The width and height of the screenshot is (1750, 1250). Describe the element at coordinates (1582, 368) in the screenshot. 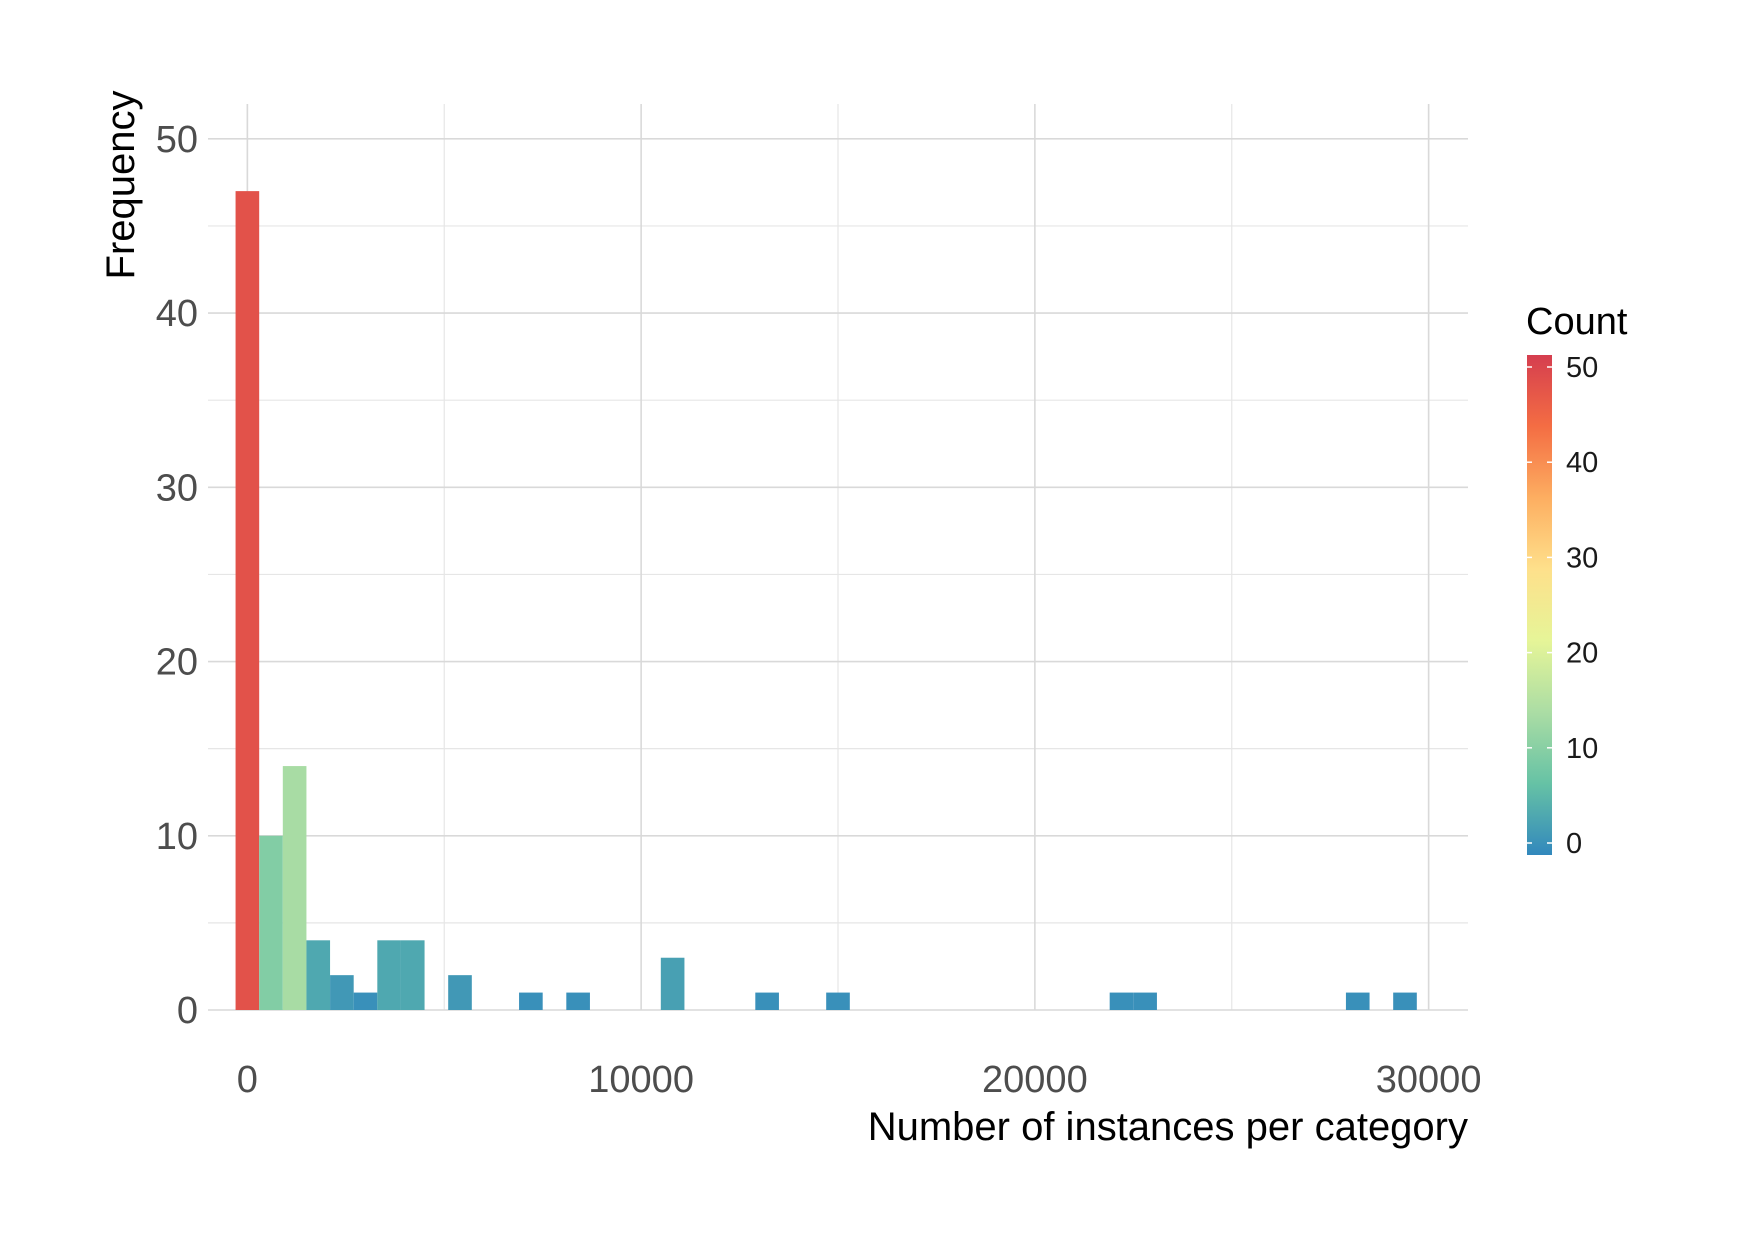

I see `legend-tick-label: 50` at that location.